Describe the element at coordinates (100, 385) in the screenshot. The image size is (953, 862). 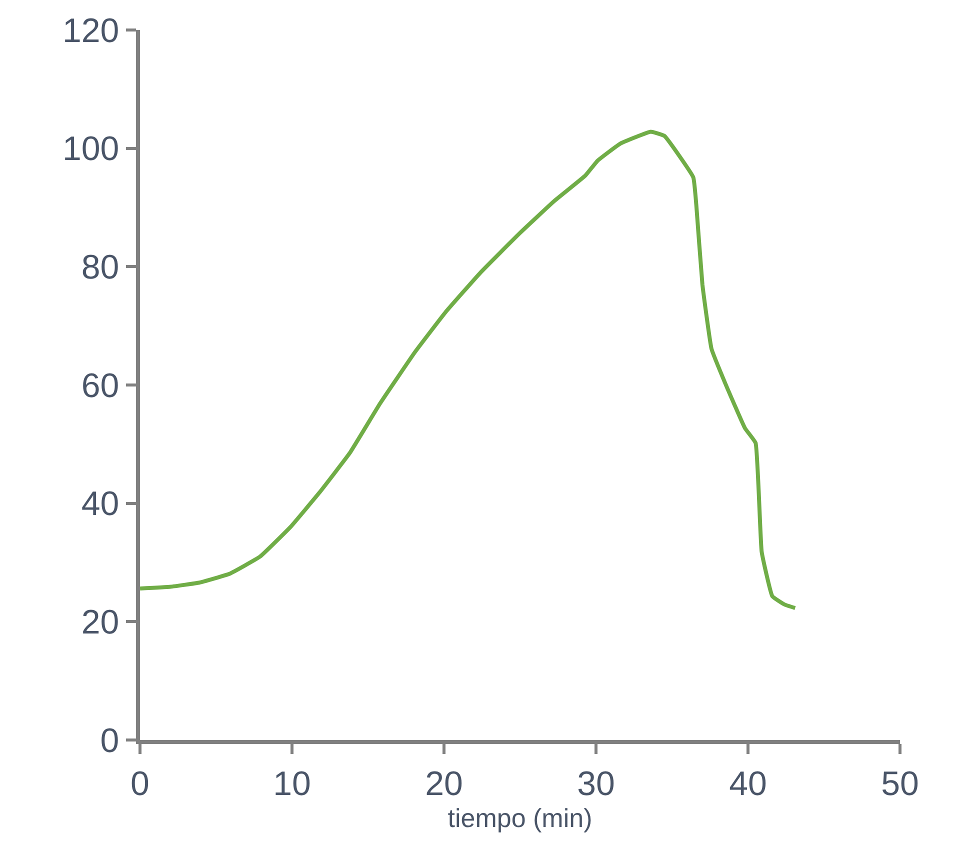
I see `y-tick-label: 60` at that location.